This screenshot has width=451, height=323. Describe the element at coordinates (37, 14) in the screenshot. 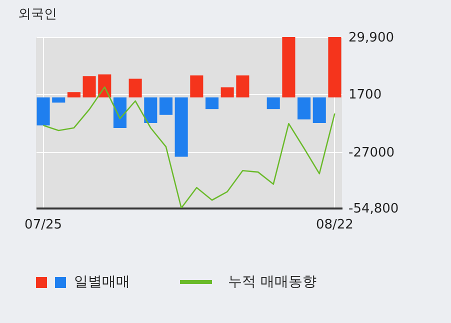

I see `chart-title: 외국인` at that location.